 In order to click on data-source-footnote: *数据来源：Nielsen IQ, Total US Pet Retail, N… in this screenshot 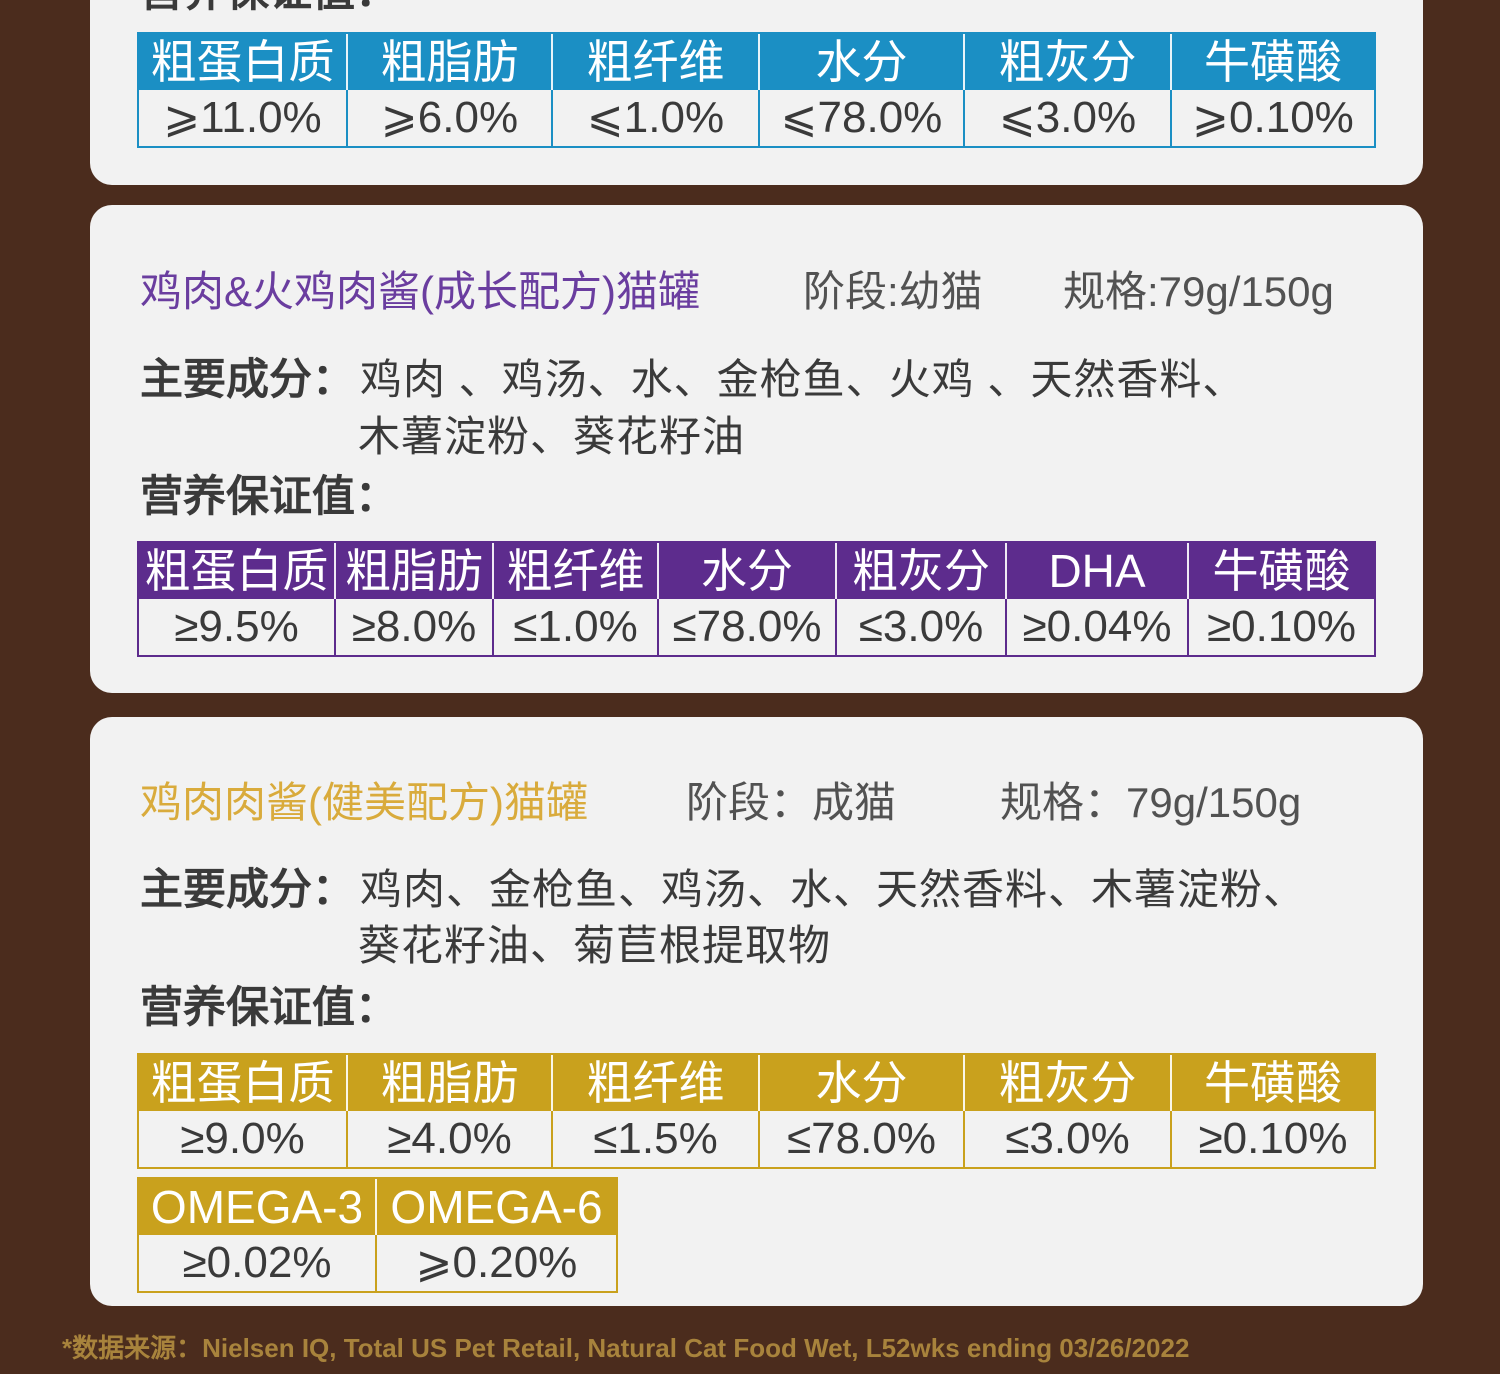, I will do `click(626, 1348)`.